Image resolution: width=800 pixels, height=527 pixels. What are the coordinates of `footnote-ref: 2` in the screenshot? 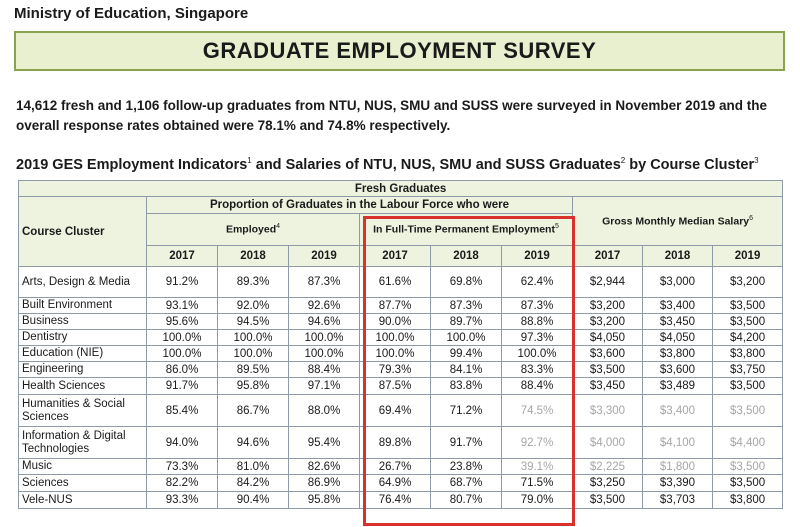 It's located at (623, 160).